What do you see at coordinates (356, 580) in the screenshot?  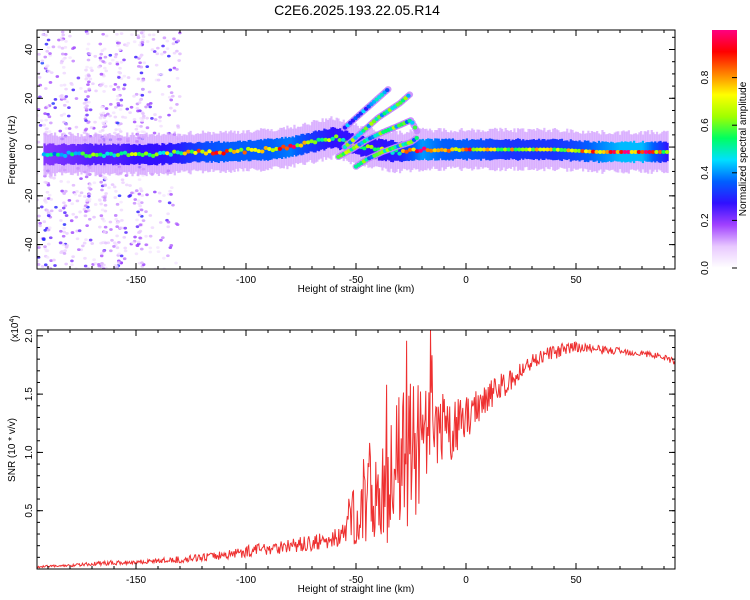 I see `x-tick-label: -50` at bounding box center [356, 580].